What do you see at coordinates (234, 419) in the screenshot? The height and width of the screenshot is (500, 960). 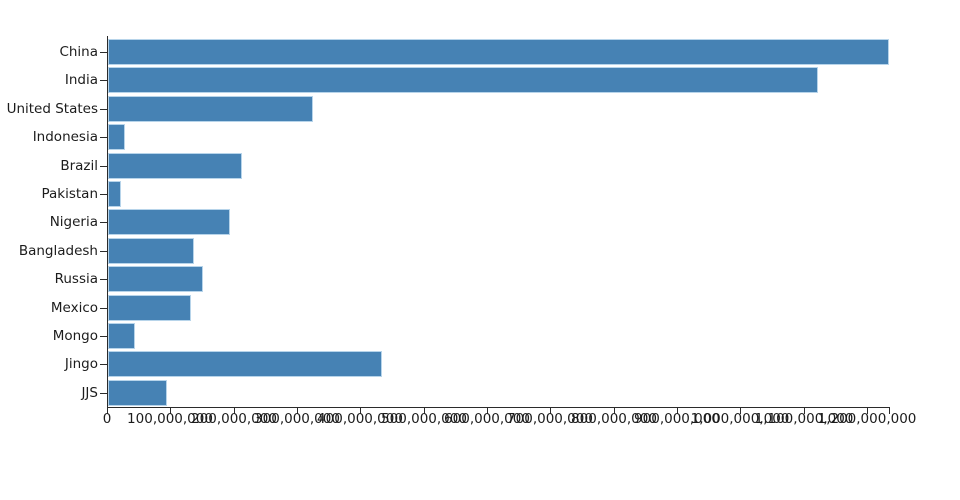 I see `x-axis-tick-label: 200,000,000` at bounding box center [234, 419].